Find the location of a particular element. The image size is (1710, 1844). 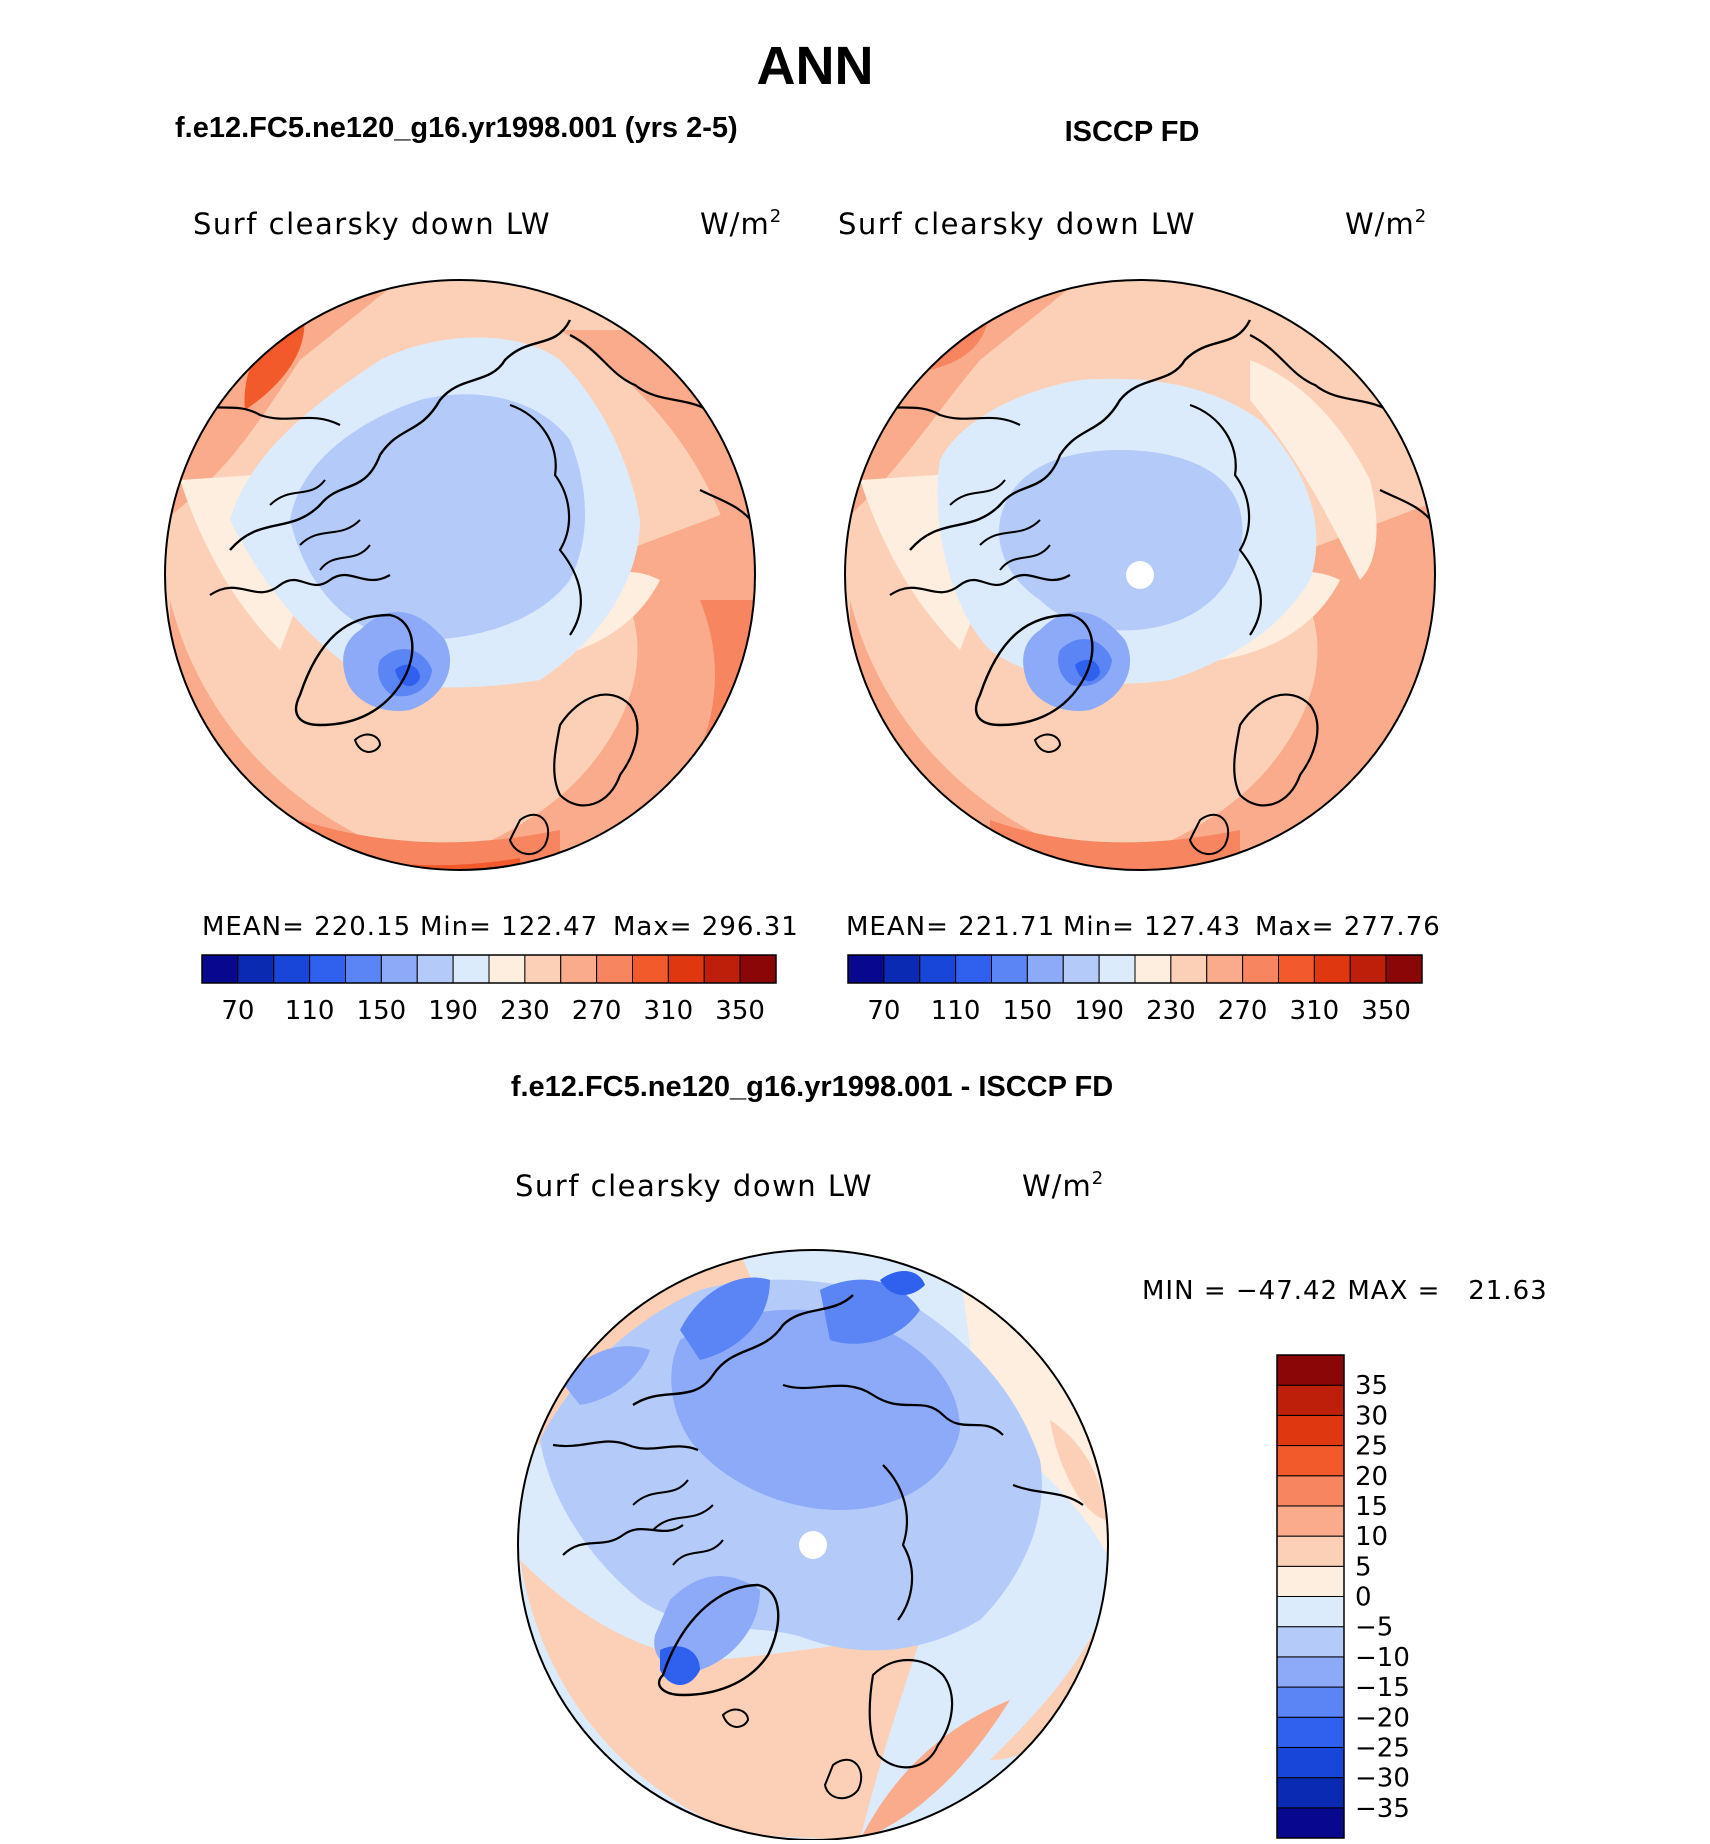

colorbar-tick-label: 15 is located at coordinates (1371, 1507).